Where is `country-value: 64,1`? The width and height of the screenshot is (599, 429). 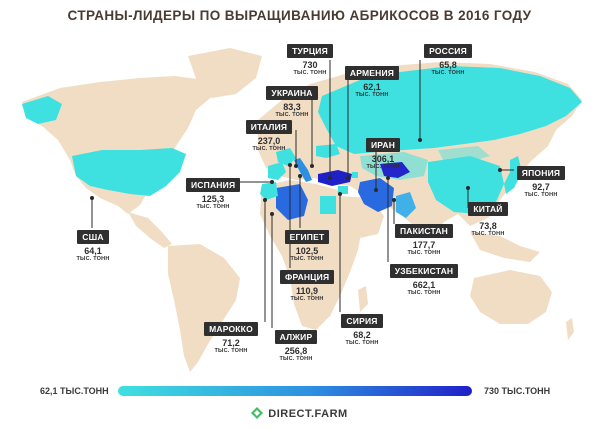
country-value: 64,1 is located at coordinates (93, 251).